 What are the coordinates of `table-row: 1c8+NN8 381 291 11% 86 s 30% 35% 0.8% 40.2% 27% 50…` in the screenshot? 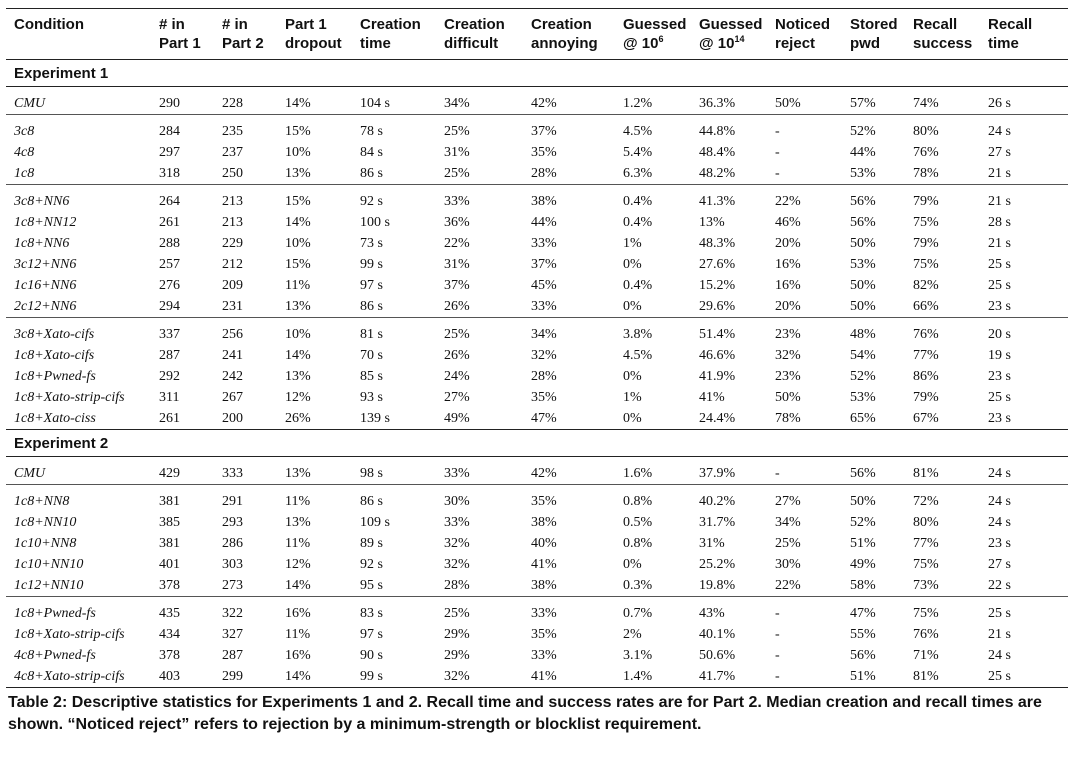 It's located at (537, 498).